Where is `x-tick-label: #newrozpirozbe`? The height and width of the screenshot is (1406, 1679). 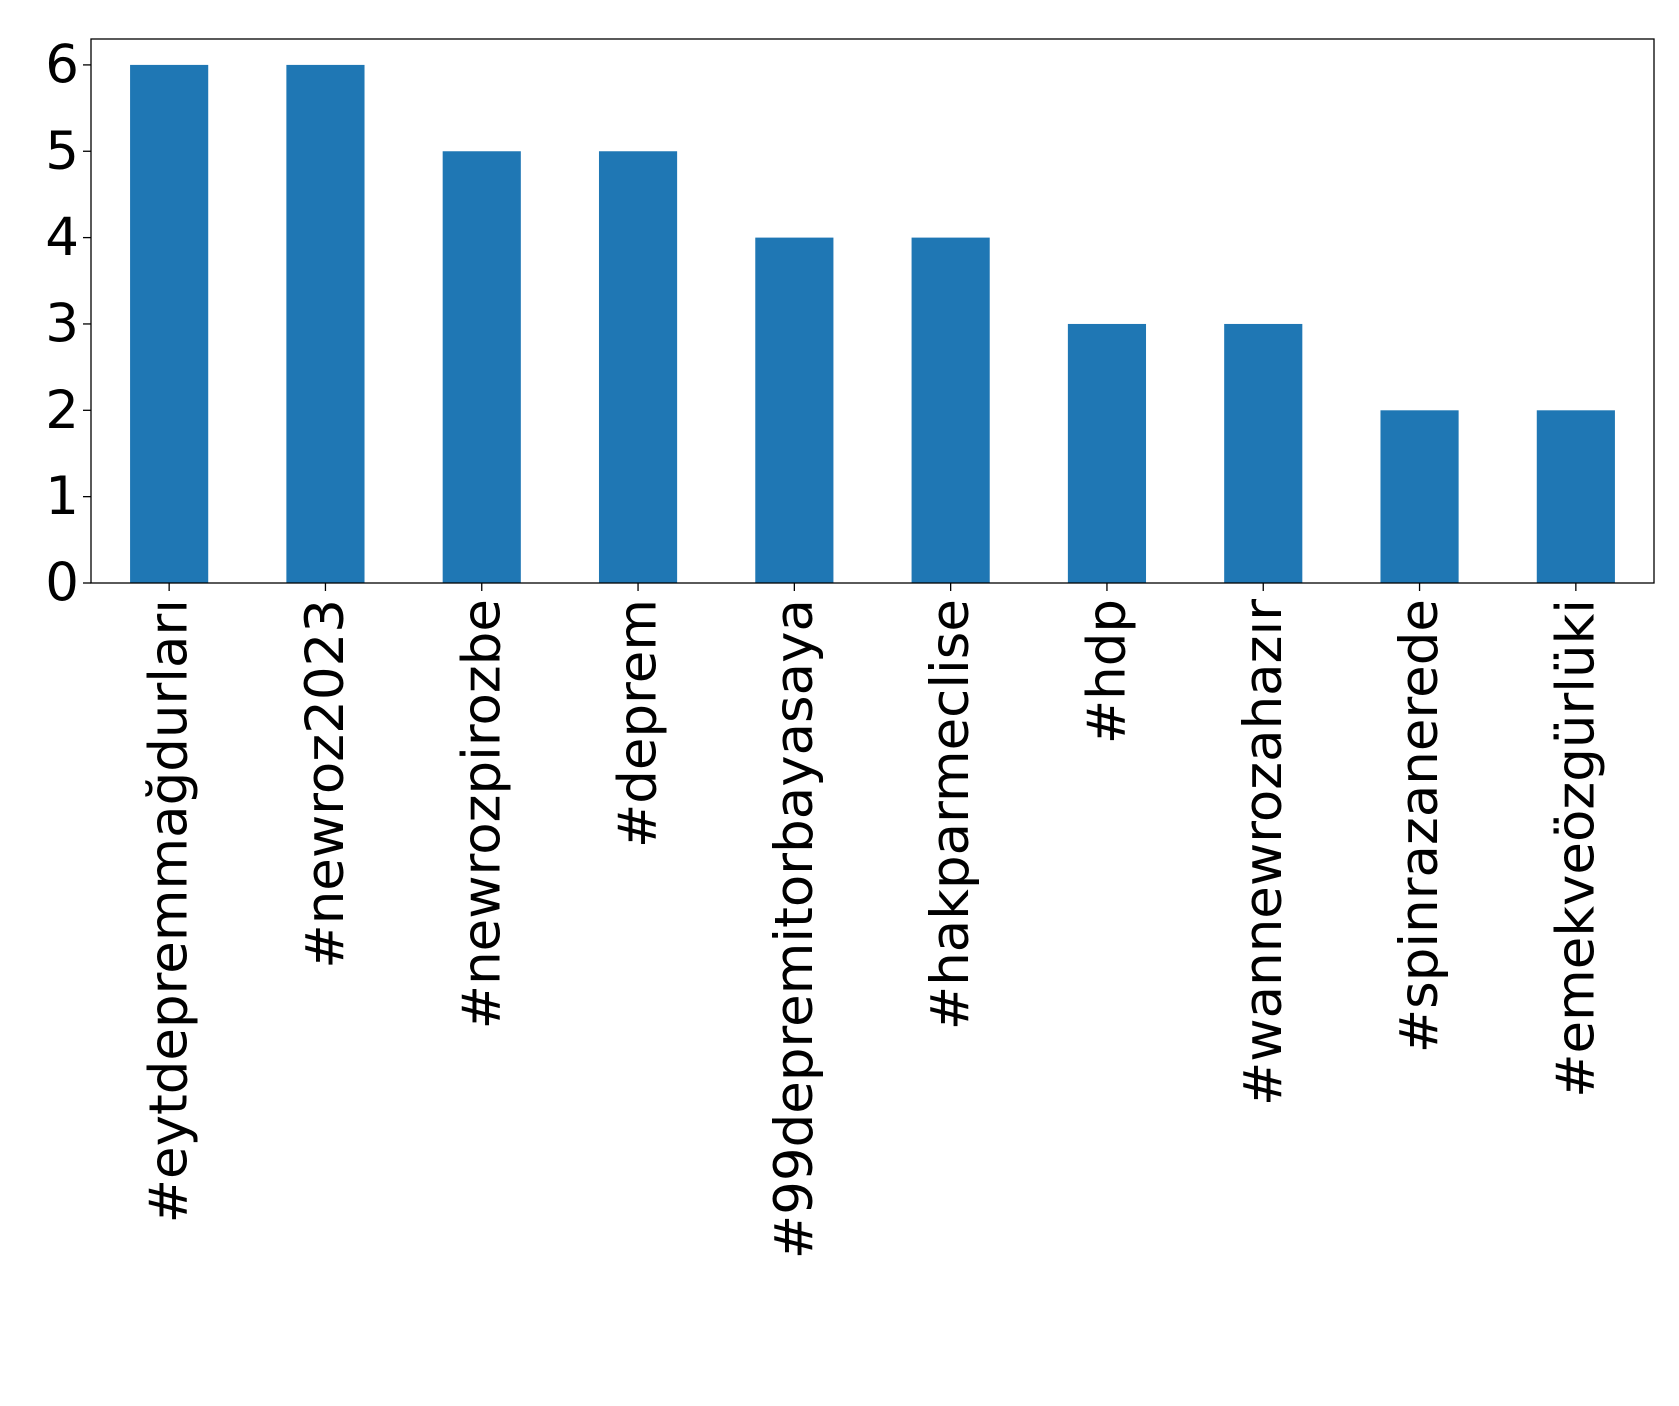 x-tick-label: #newrozpirozbe is located at coordinates (481, 814).